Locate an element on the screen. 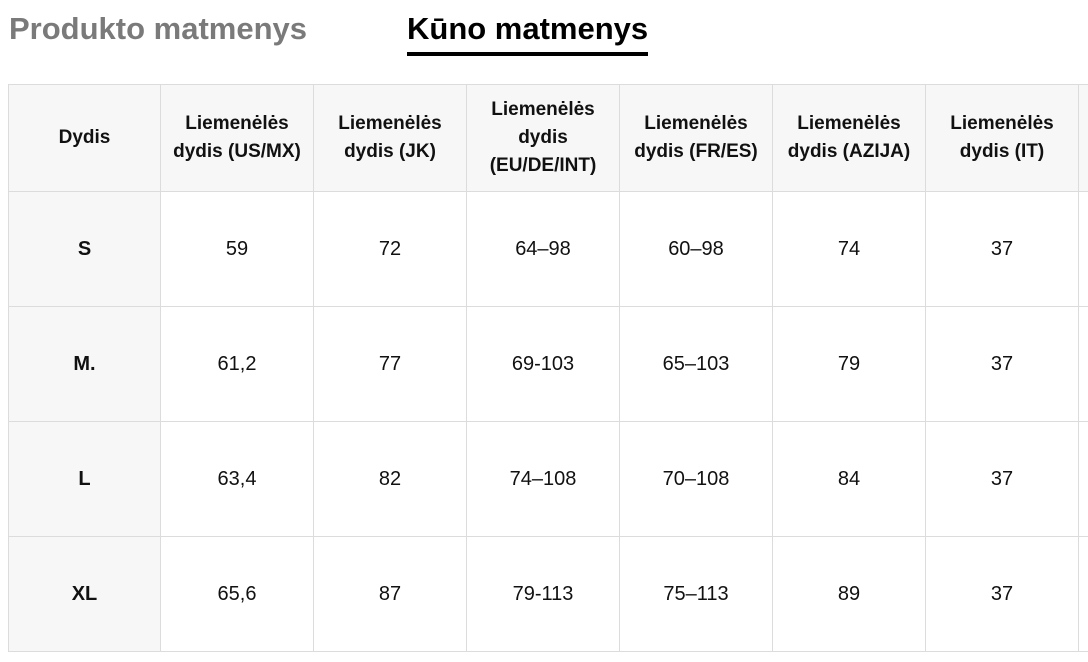  size-cell: S is located at coordinates (84, 249).